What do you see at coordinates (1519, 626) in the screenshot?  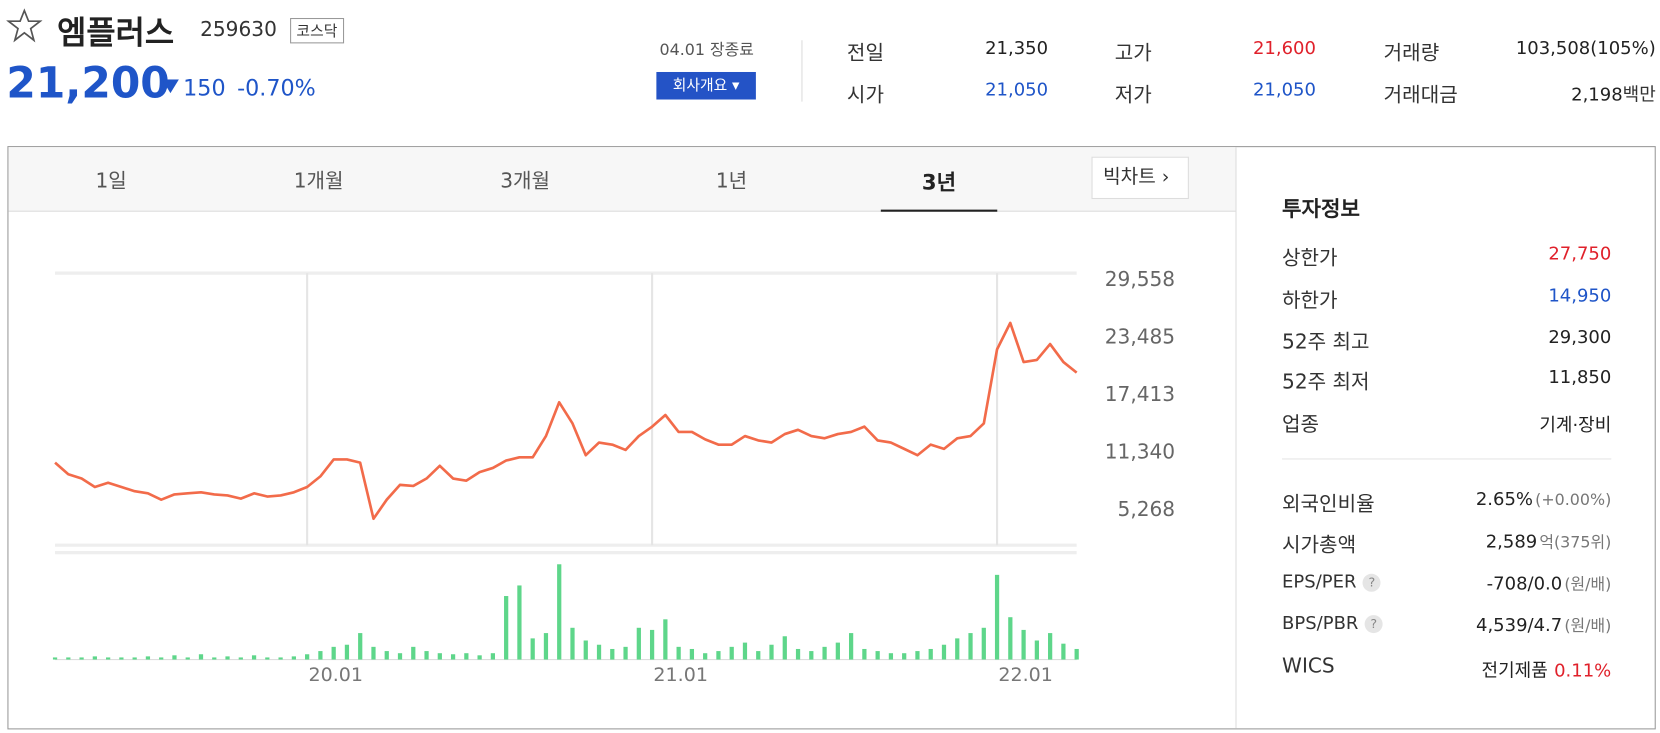 I see `value: 4,539/4.7` at bounding box center [1519, 626].